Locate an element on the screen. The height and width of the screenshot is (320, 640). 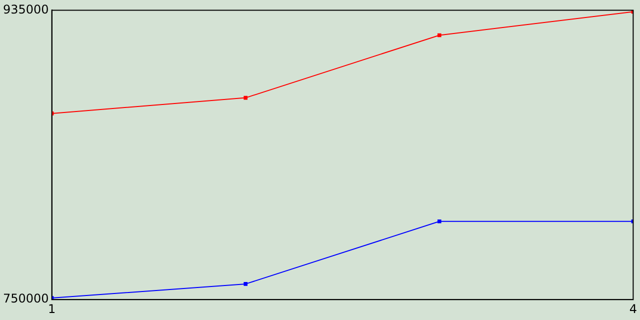
y-tick-label: 935000 is located at coordinates (25, 9).